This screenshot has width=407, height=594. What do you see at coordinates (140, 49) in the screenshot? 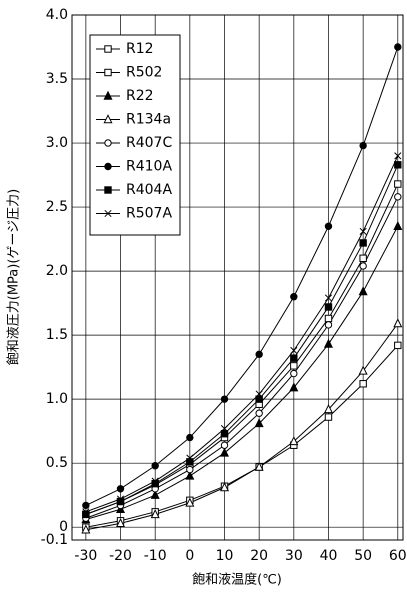
I see `legend-label: R12` at bounding box center [140, 49].